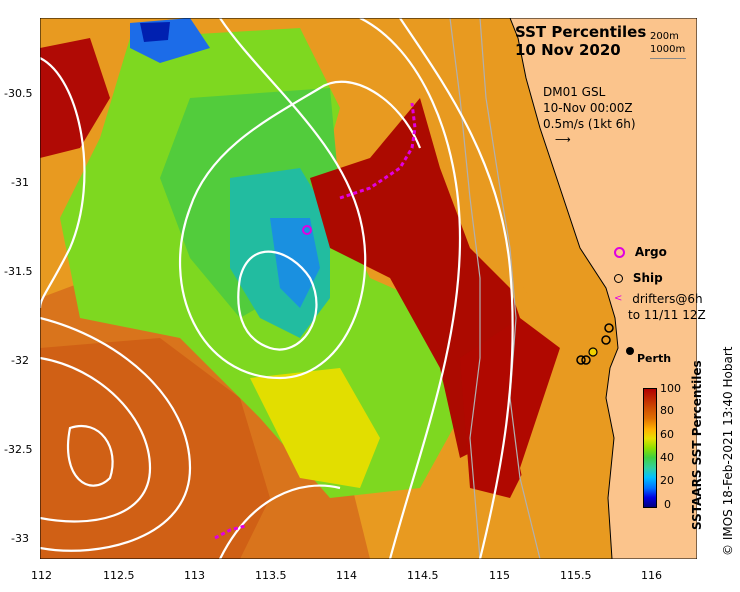  Describe the element at coordinates (574, 92) in the screenshot. I see `current-model: DM01 GSL` at that location.